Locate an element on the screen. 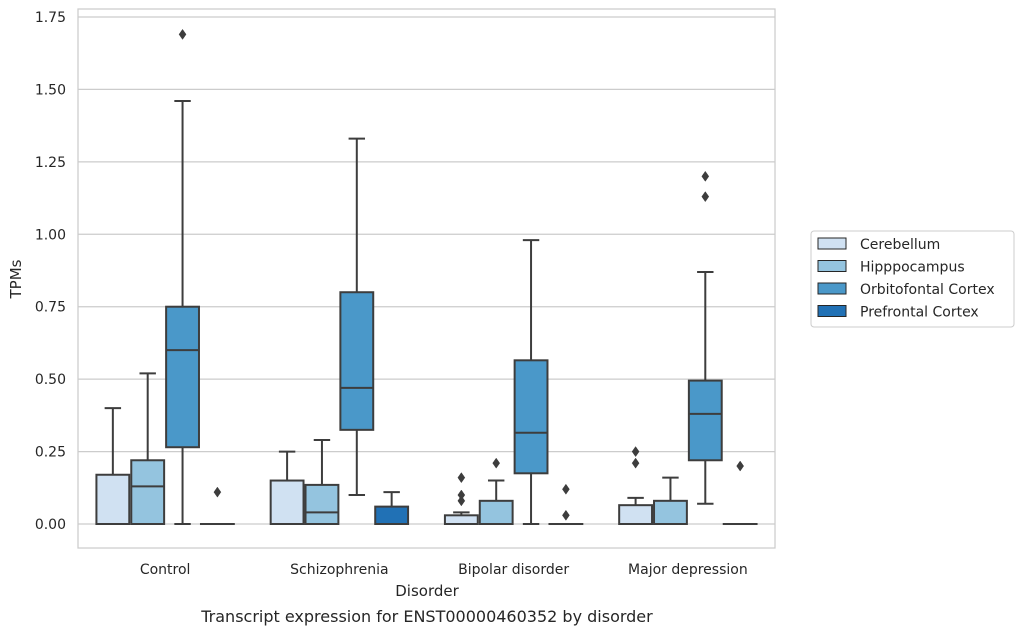  legend-frame is located at coordinates (912, 279).